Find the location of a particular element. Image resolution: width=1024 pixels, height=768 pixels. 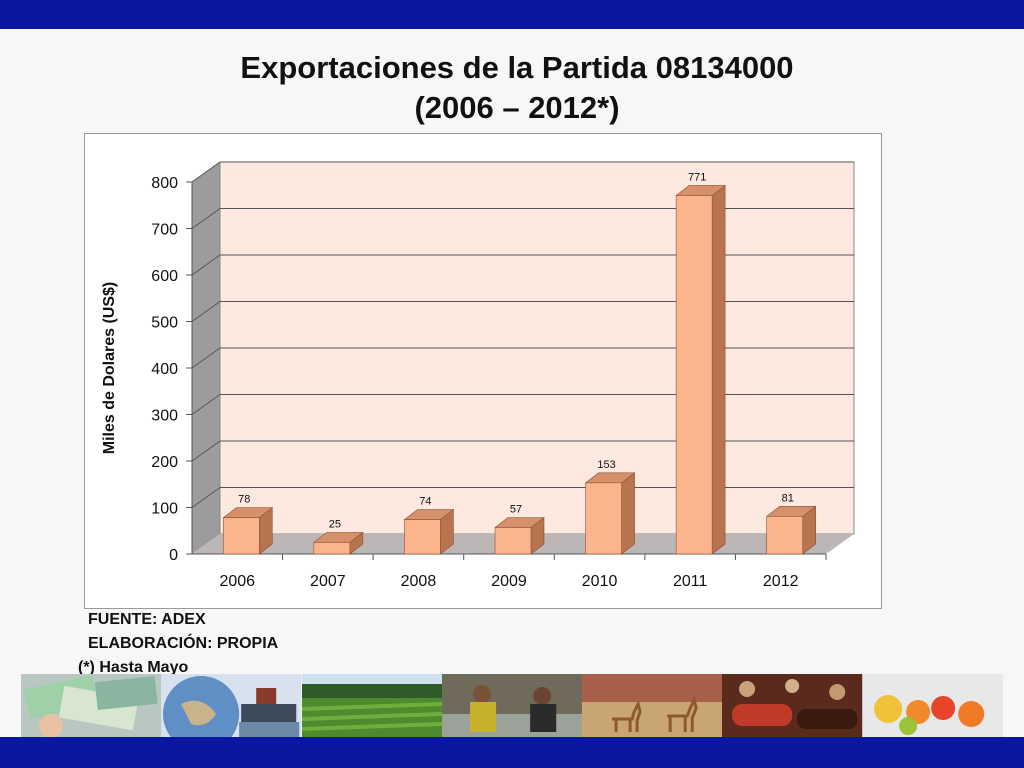

source-note: FUENTE: ADEX is located at coordinates (147, 619).